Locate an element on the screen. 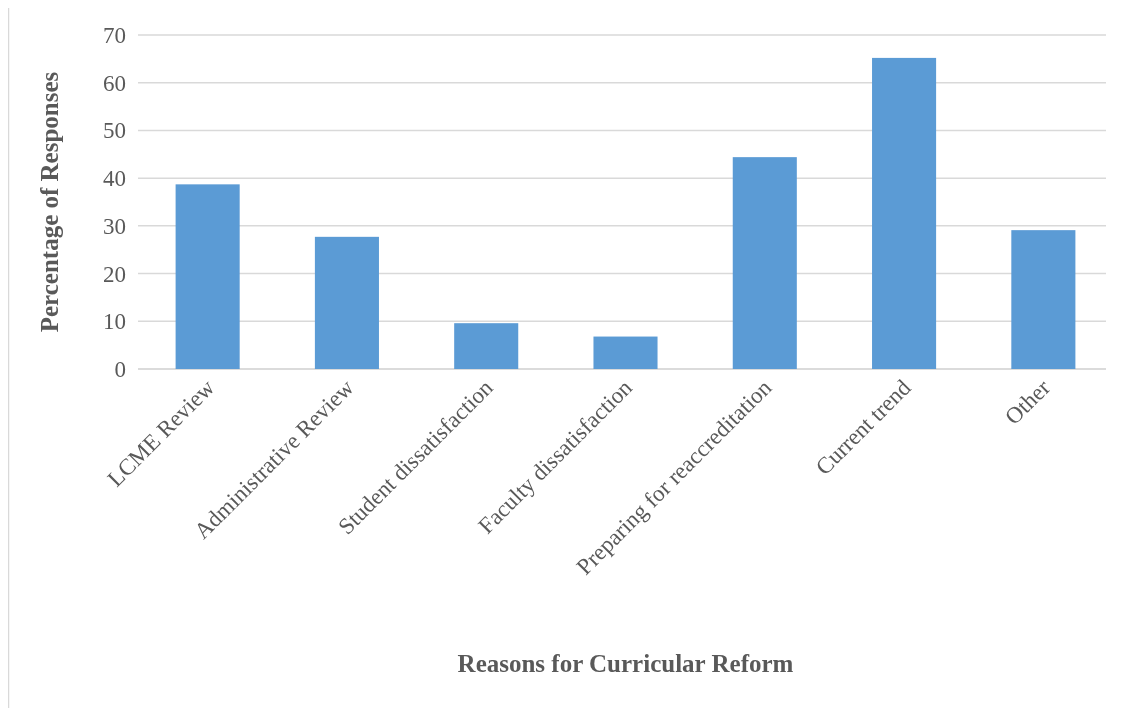 This screenshot has width=1126, height=719. y-tick-label: 40 is located at coordinates (114, 179).